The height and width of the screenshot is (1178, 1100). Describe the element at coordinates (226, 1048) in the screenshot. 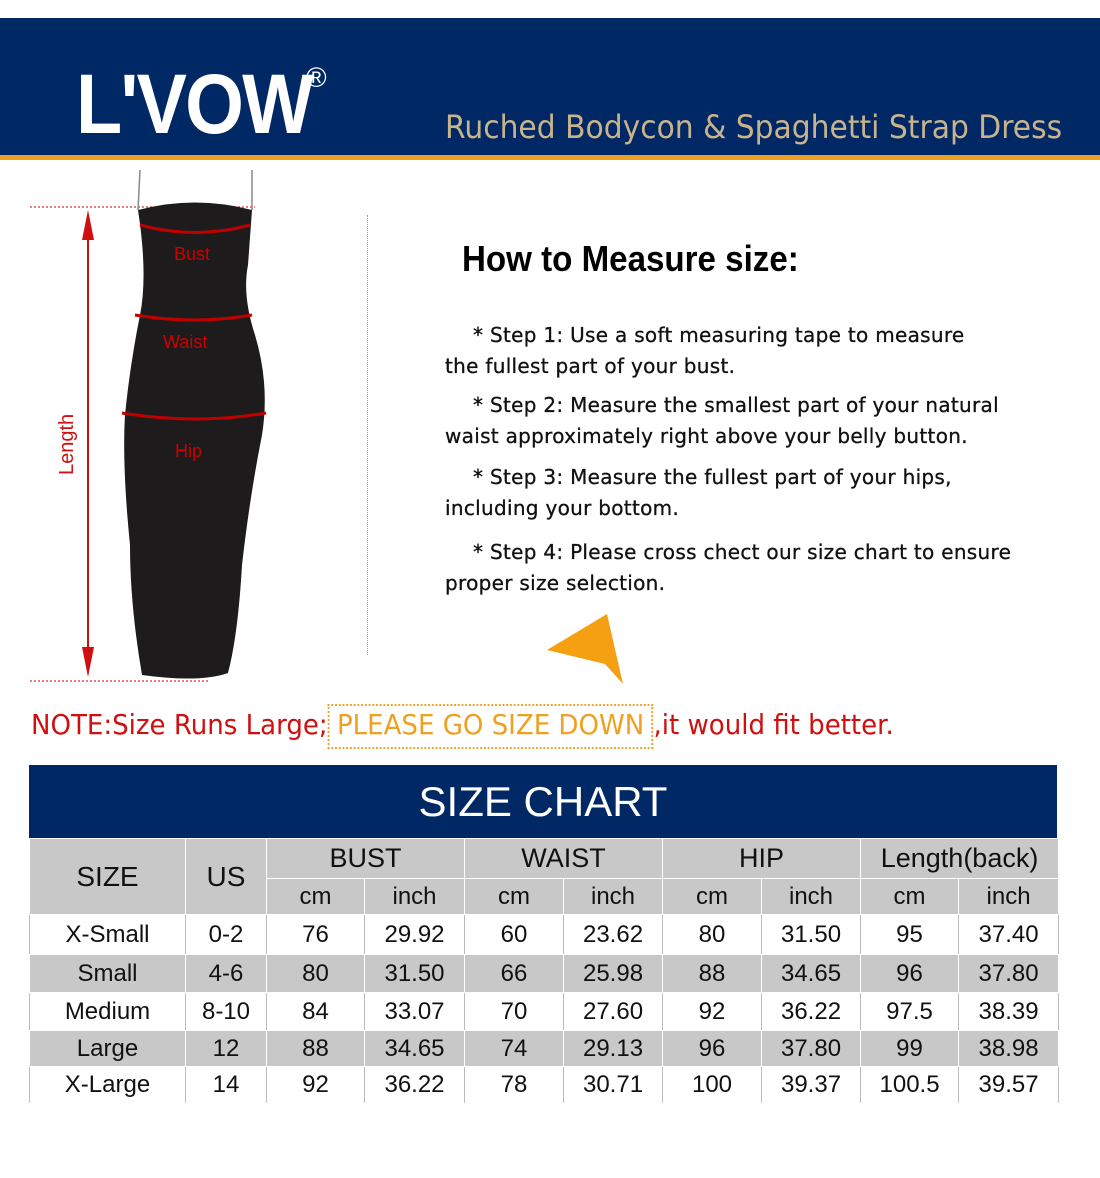

I see `table-cell: 12` at that location.